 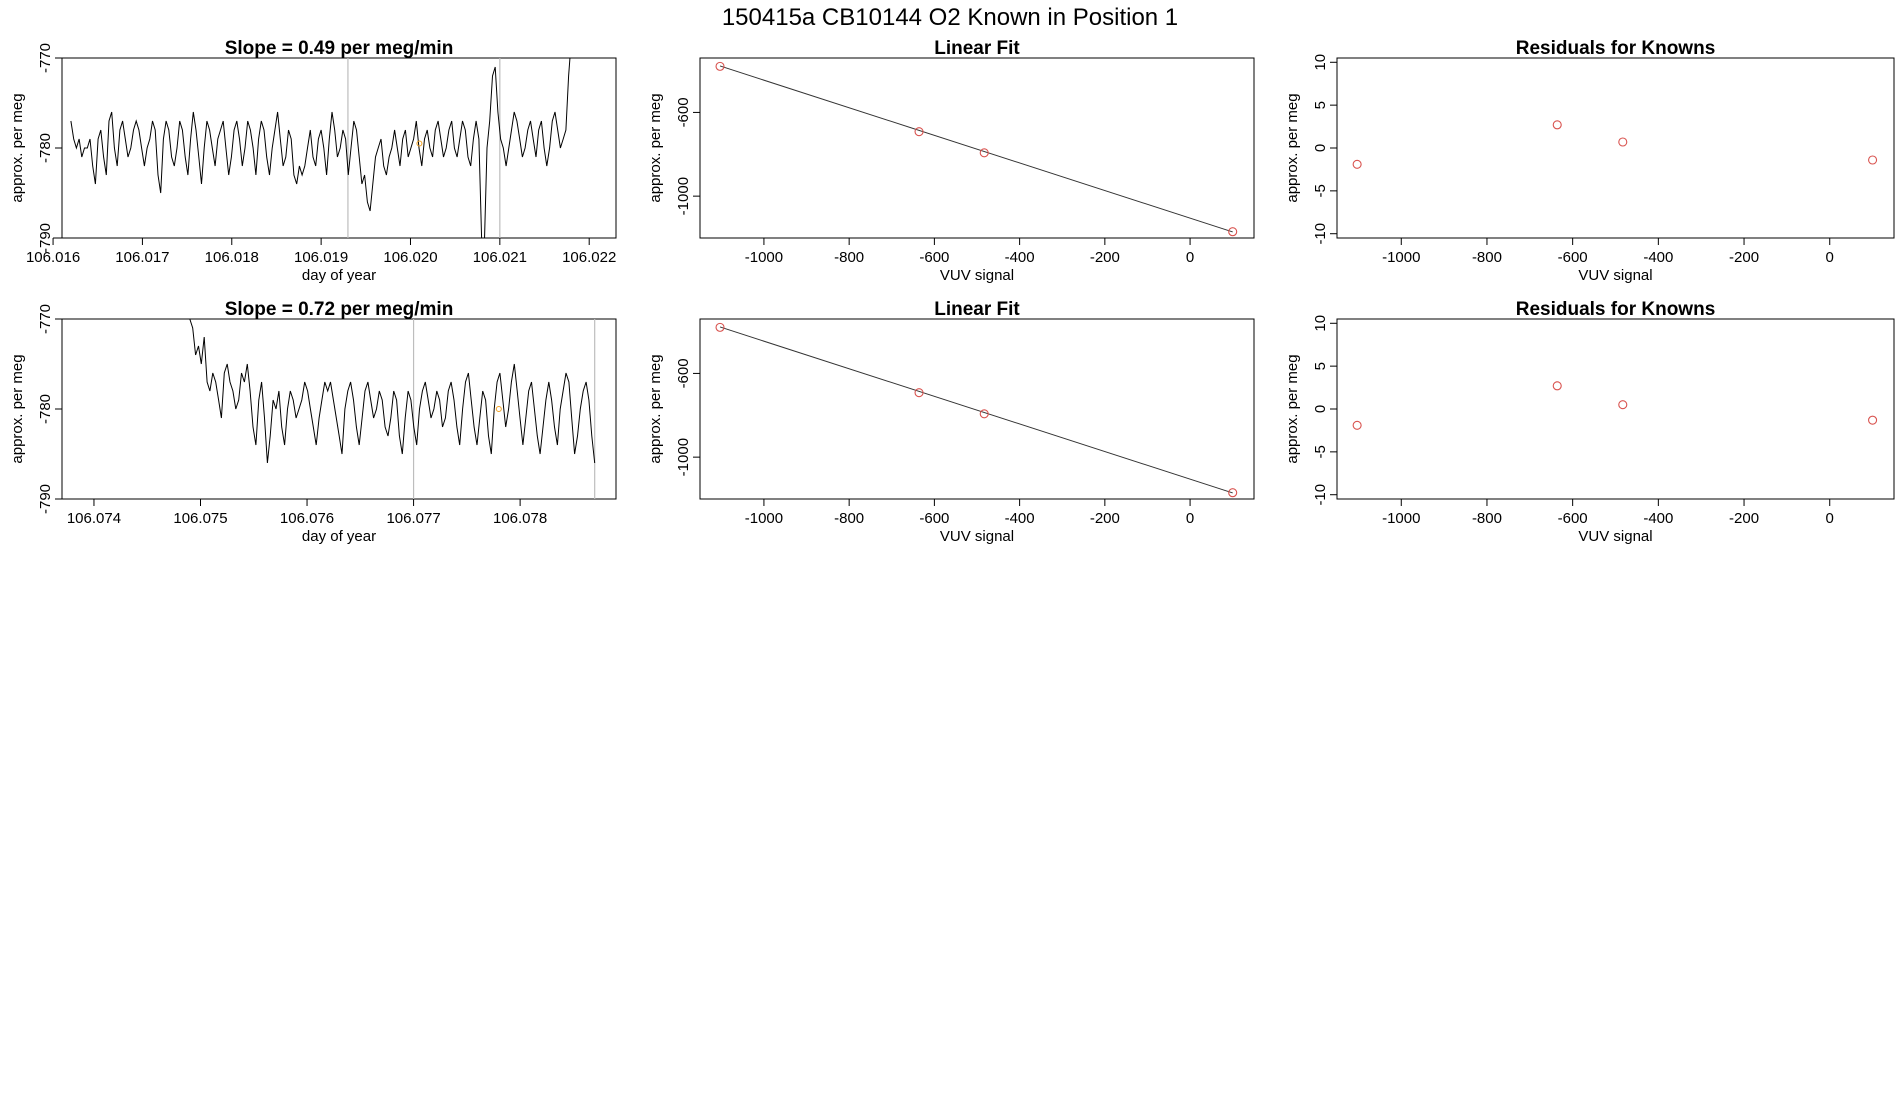 What do you see at coordinates (934, 518) in the screenshot?
I see `fit2-xtick-label: -600` at bounding box center [934, 518].